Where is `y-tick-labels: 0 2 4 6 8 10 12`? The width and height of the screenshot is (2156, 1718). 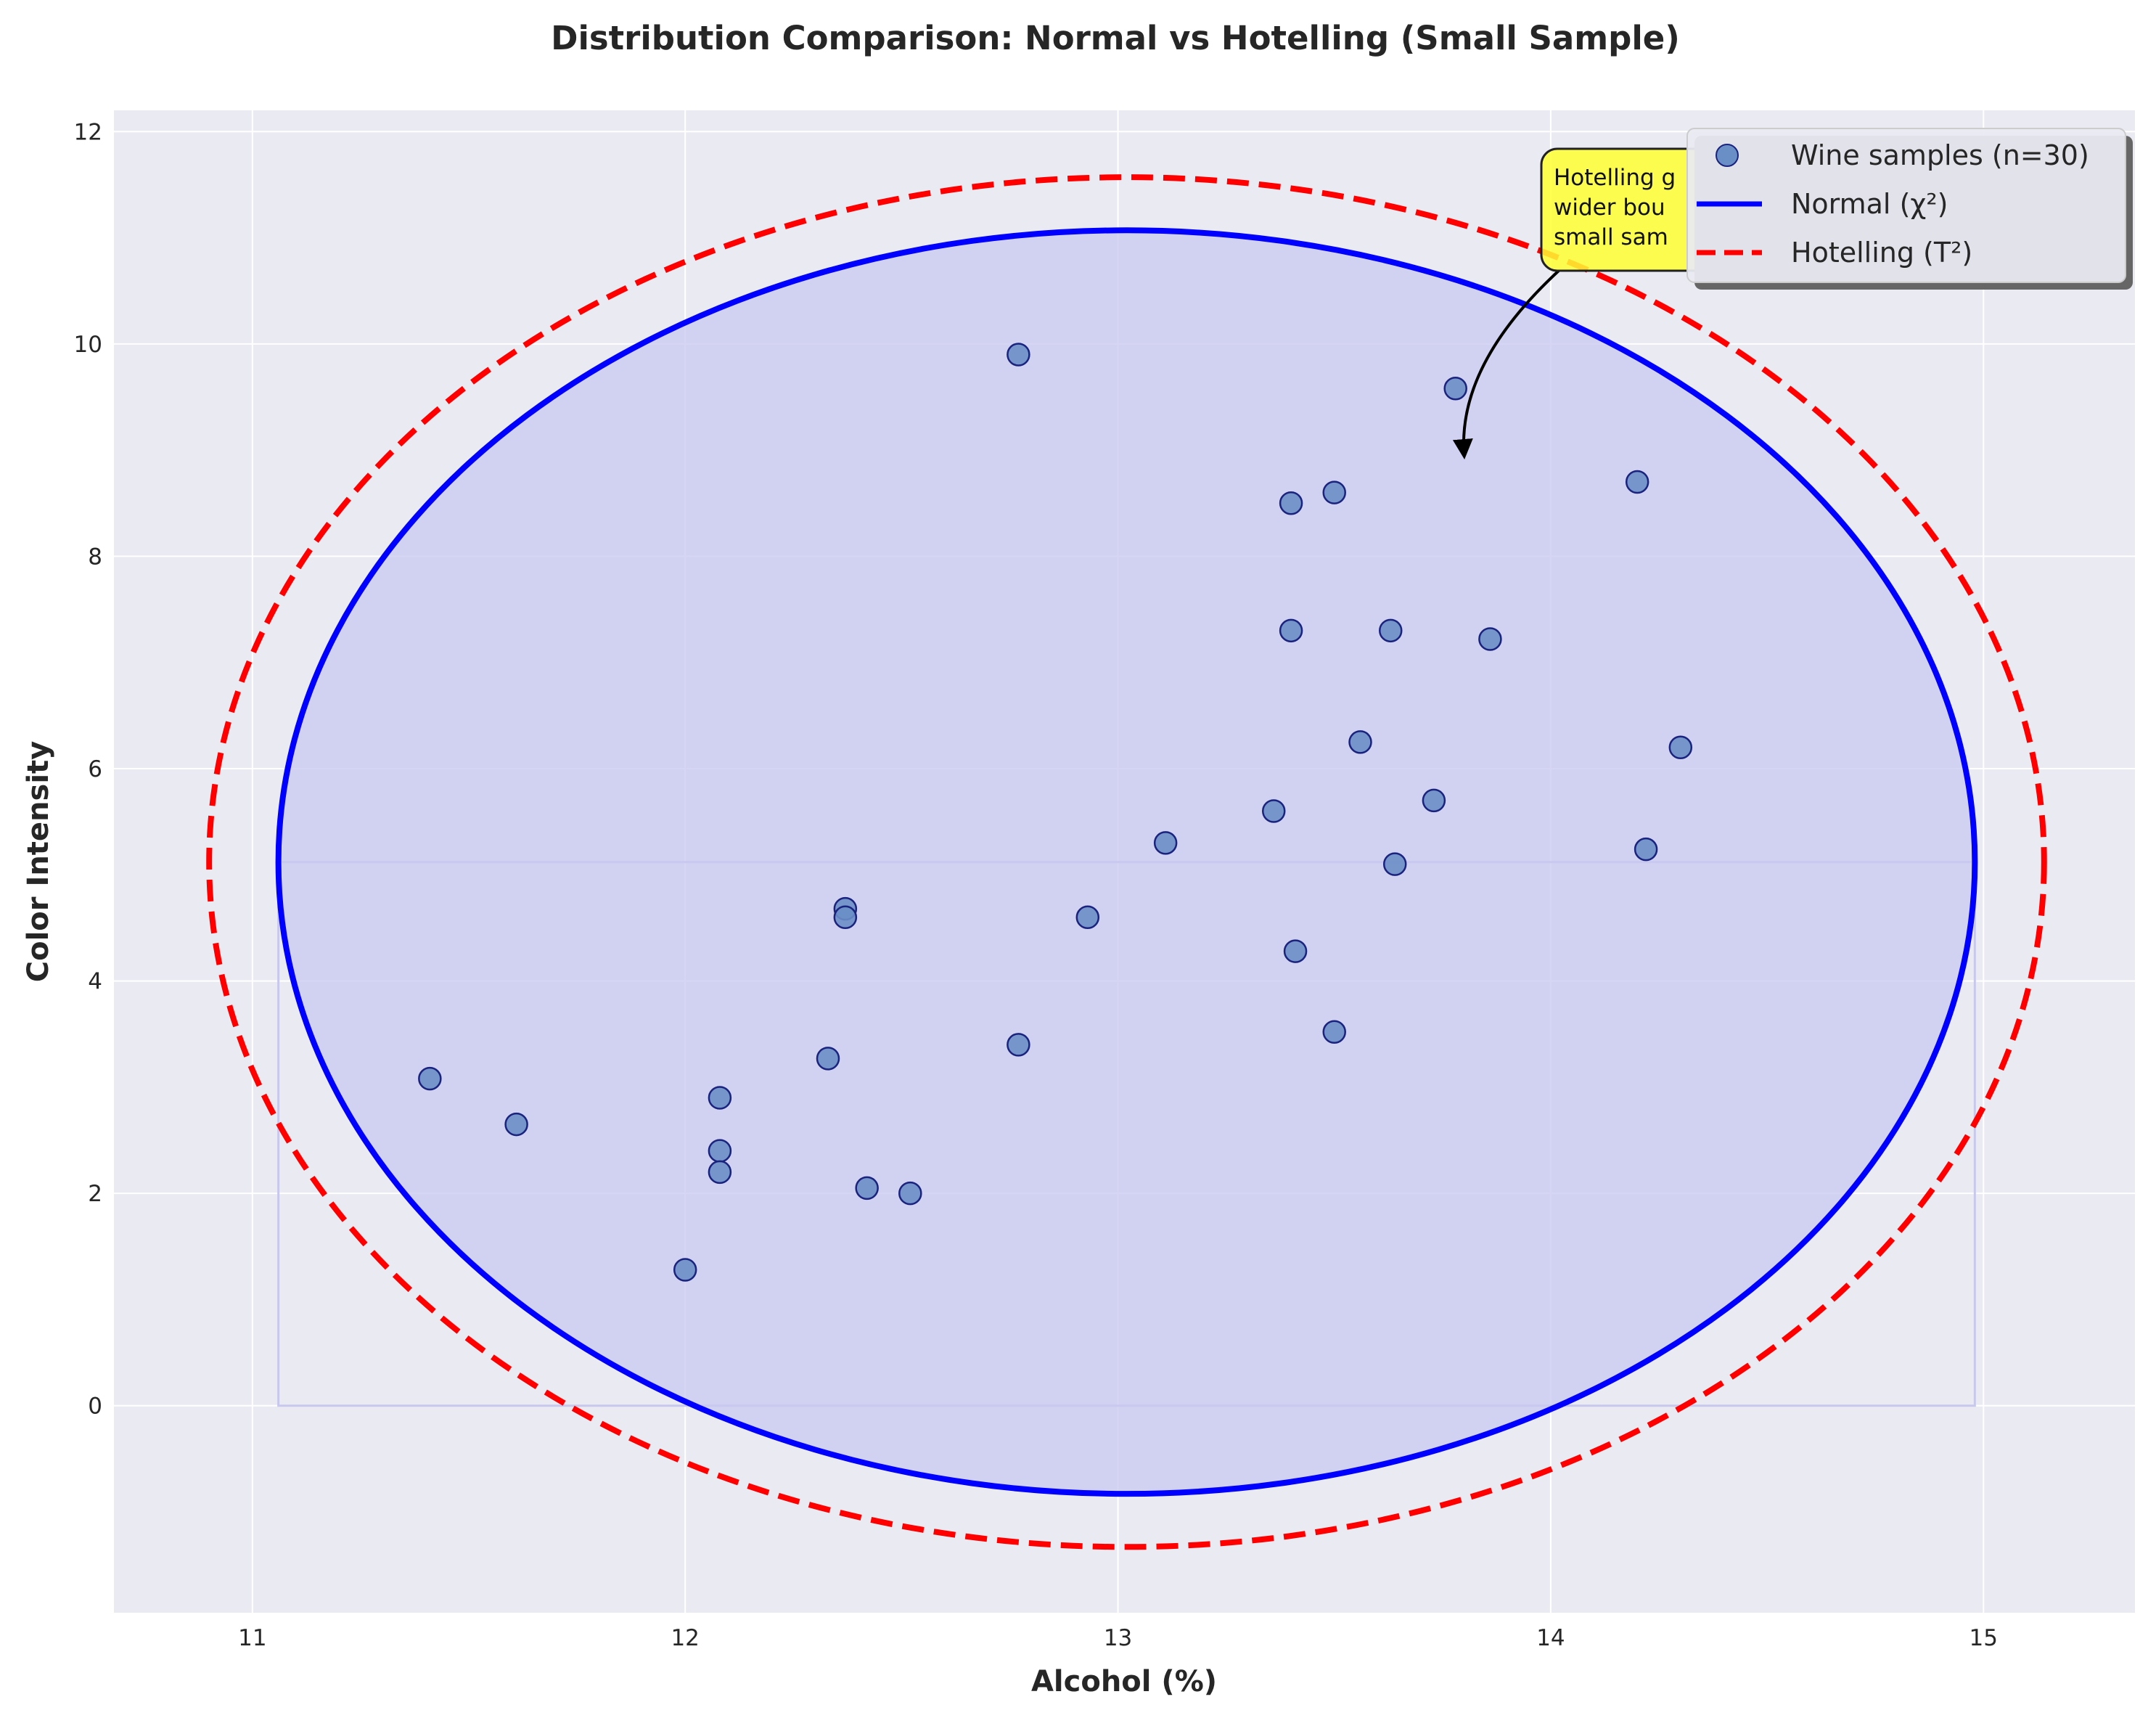
y-tick-labels: 0 2 4 6 8 10 12 is located at coordinates (88, 769).